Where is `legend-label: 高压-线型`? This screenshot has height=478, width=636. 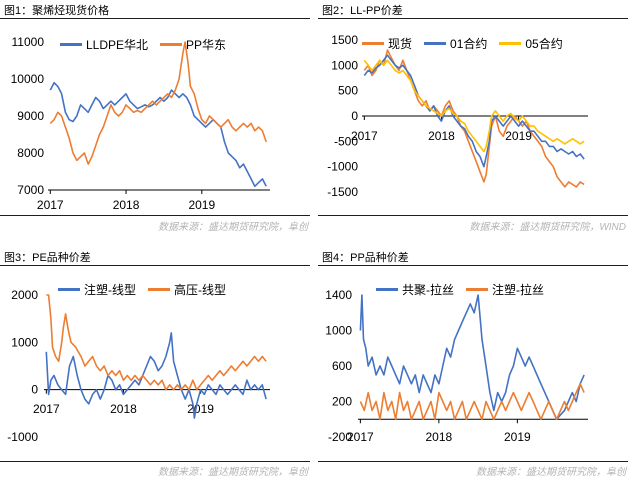
legend-label: 高压-线型 is located at coordinates (200, 290).